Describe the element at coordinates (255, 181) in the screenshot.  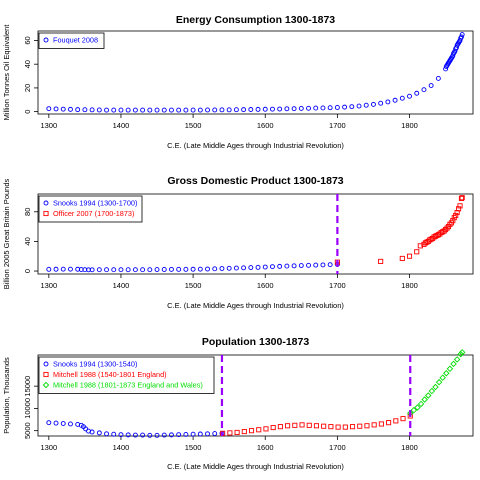
I see `chart-title: Gross Domestic Product 1300-1873` at that location.